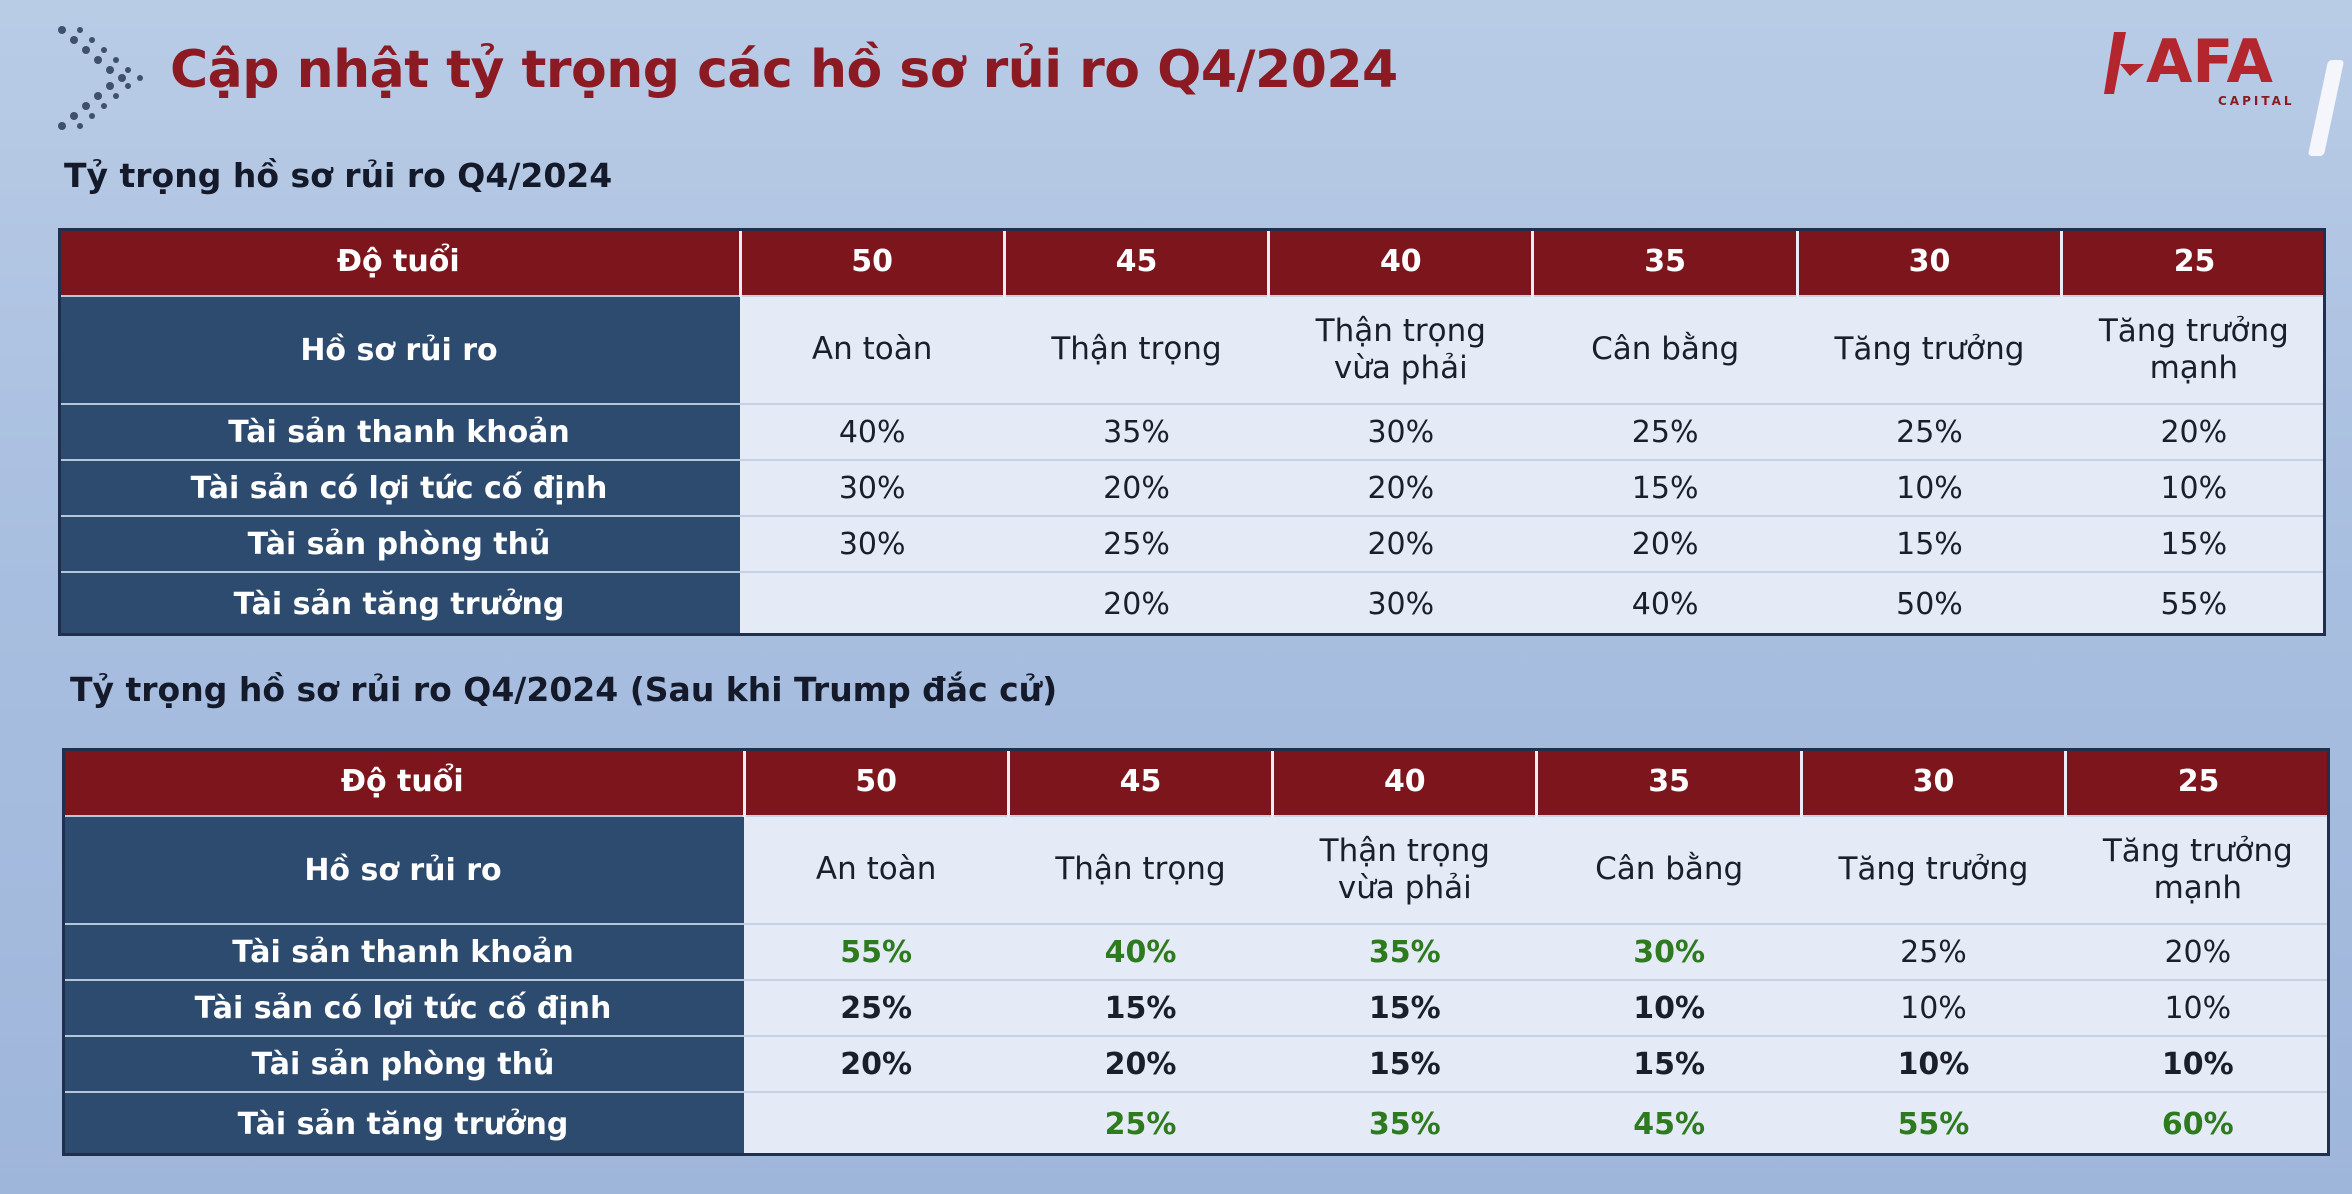 Image resolution: width=2352 pixels, height=1194 pixels. What do you see at coordinates (1400, 262) in the screenshot?
I see `age-40: 40` at bounding box center [1400, 262].